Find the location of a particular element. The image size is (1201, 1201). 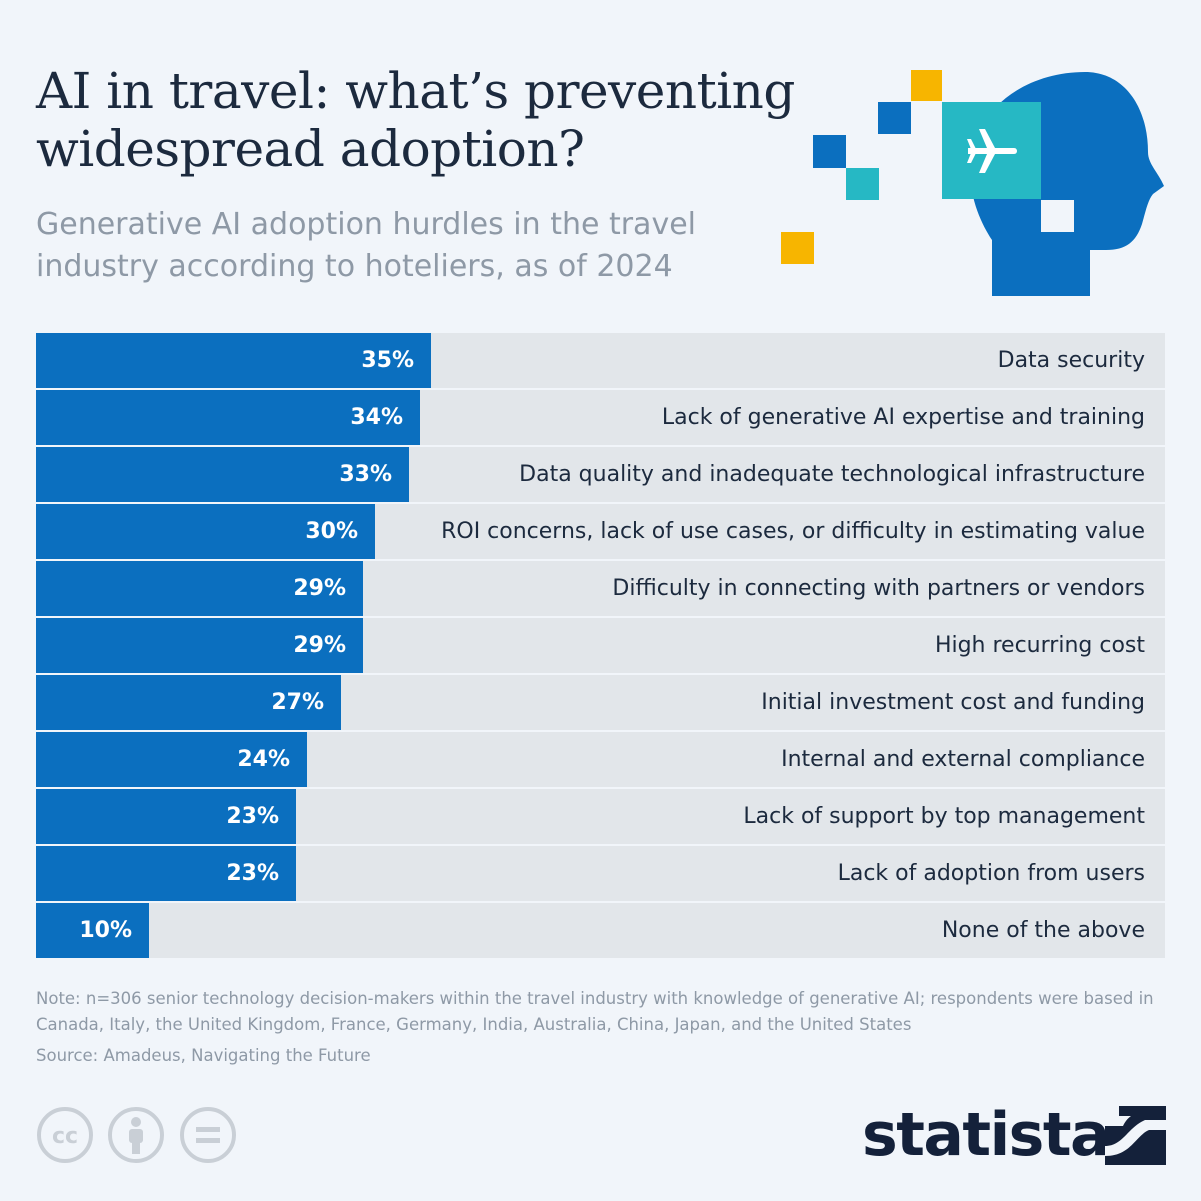

yellow-square-top is located at coordinates (926, 85).